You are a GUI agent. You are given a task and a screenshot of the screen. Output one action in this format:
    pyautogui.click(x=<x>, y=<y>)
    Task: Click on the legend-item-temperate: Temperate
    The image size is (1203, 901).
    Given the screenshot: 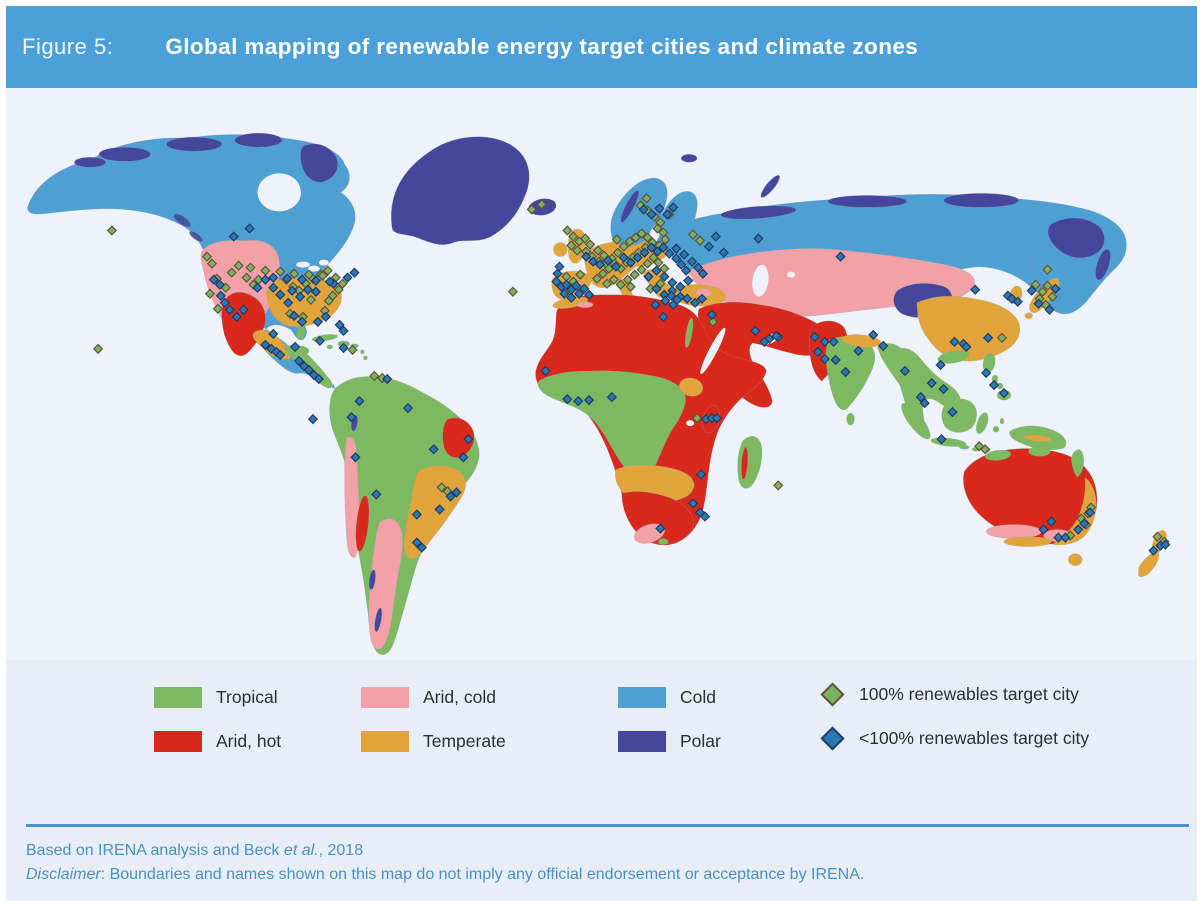 What is the action you would take?
    pyautogui.click(x=433, y=741)
    